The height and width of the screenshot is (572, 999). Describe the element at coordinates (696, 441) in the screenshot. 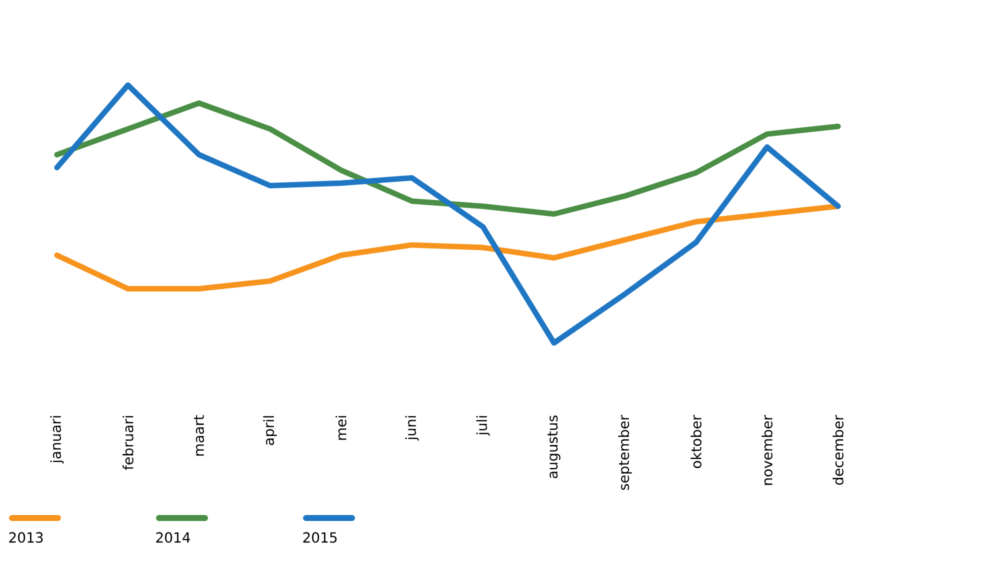

I see `x-tick-label: oktober` at that location.